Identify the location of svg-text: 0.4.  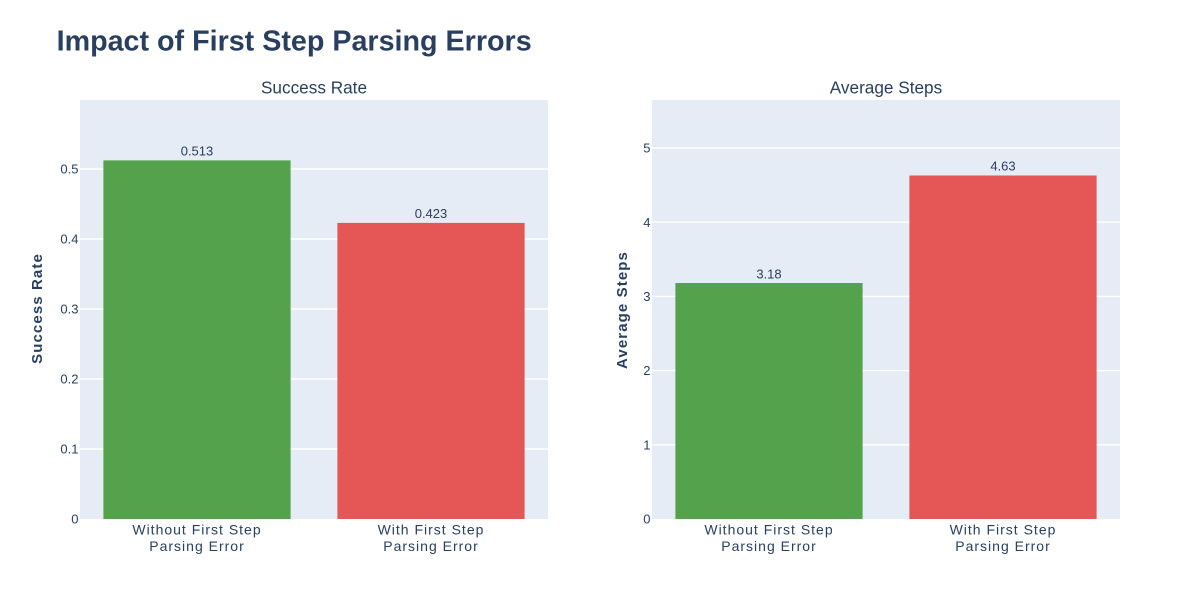
(69, 239).